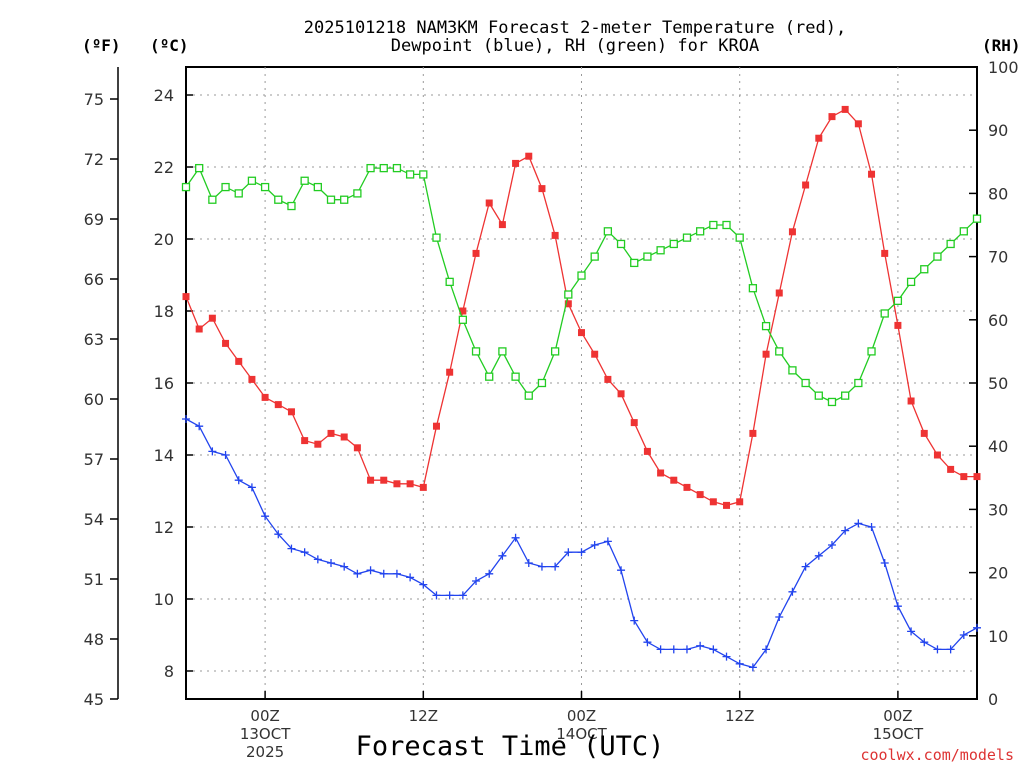 The height and width of the screenshot is (768, 1024). I want to click on rh-tick-label: 80, so click(998, 193).